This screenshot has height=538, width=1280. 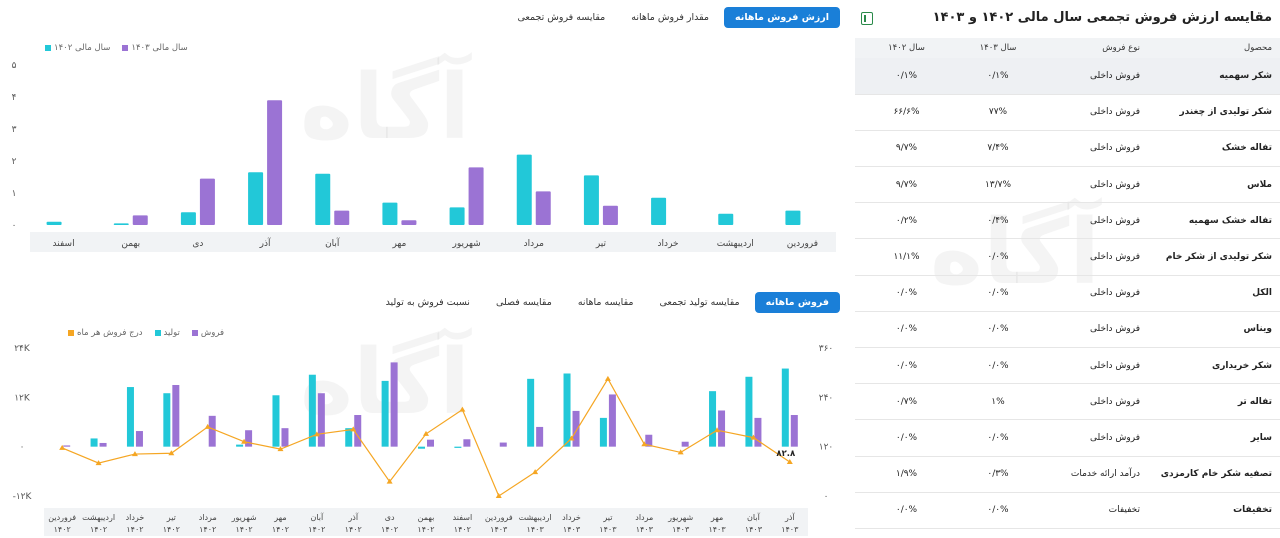 I want to click on table-row: سایر فروش داخلی ۰/۰% ۰/۰%, so click(x=1067, y=438).